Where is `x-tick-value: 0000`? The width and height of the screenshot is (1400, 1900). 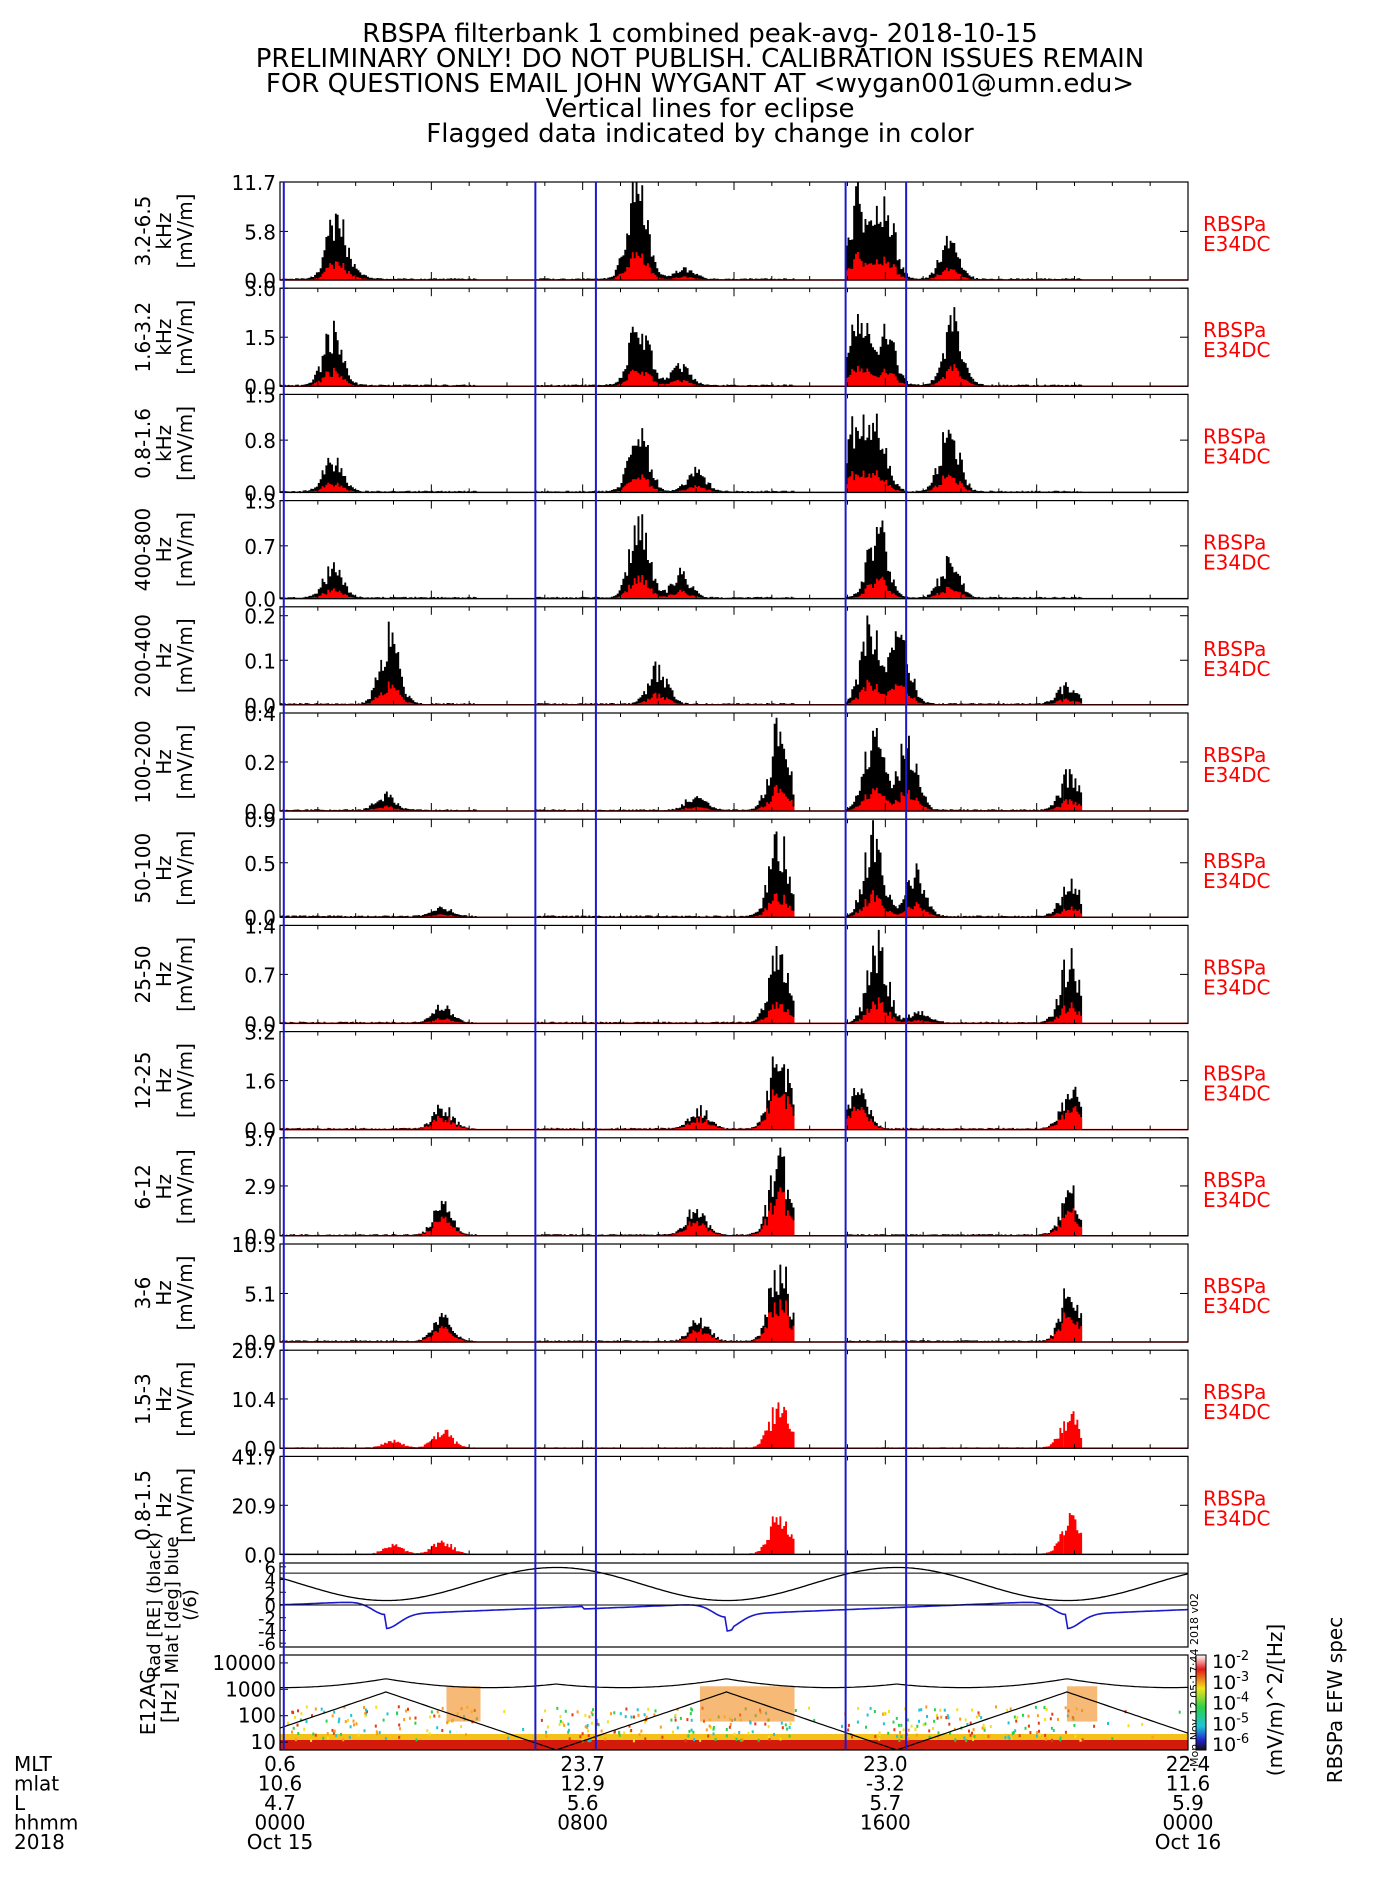
x-tick-value: 0000 is located at coordinates (280, 1823).